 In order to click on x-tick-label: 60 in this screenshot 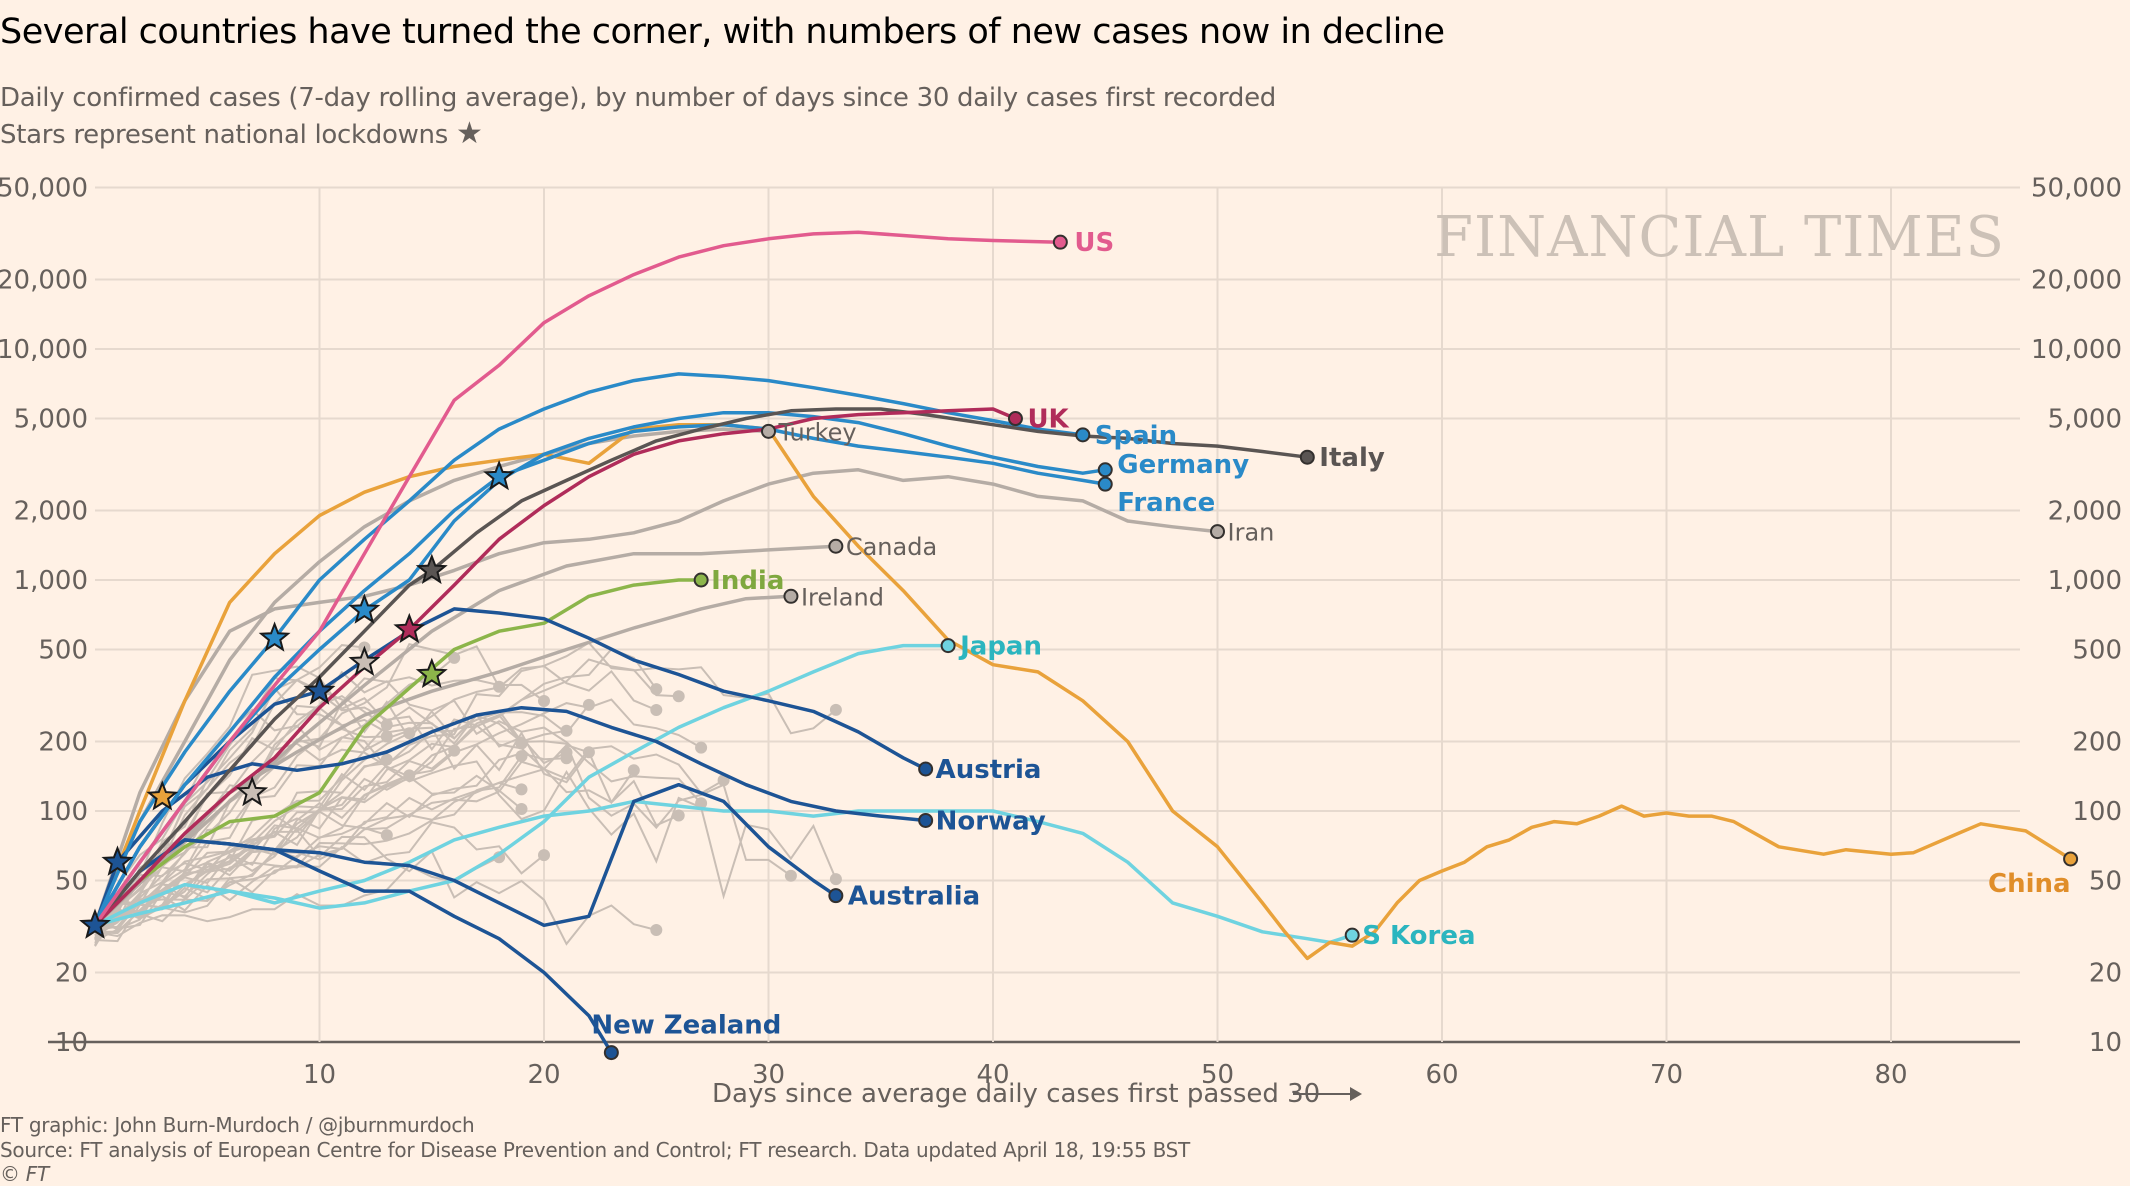, I will do `click(1441, 1075)`.